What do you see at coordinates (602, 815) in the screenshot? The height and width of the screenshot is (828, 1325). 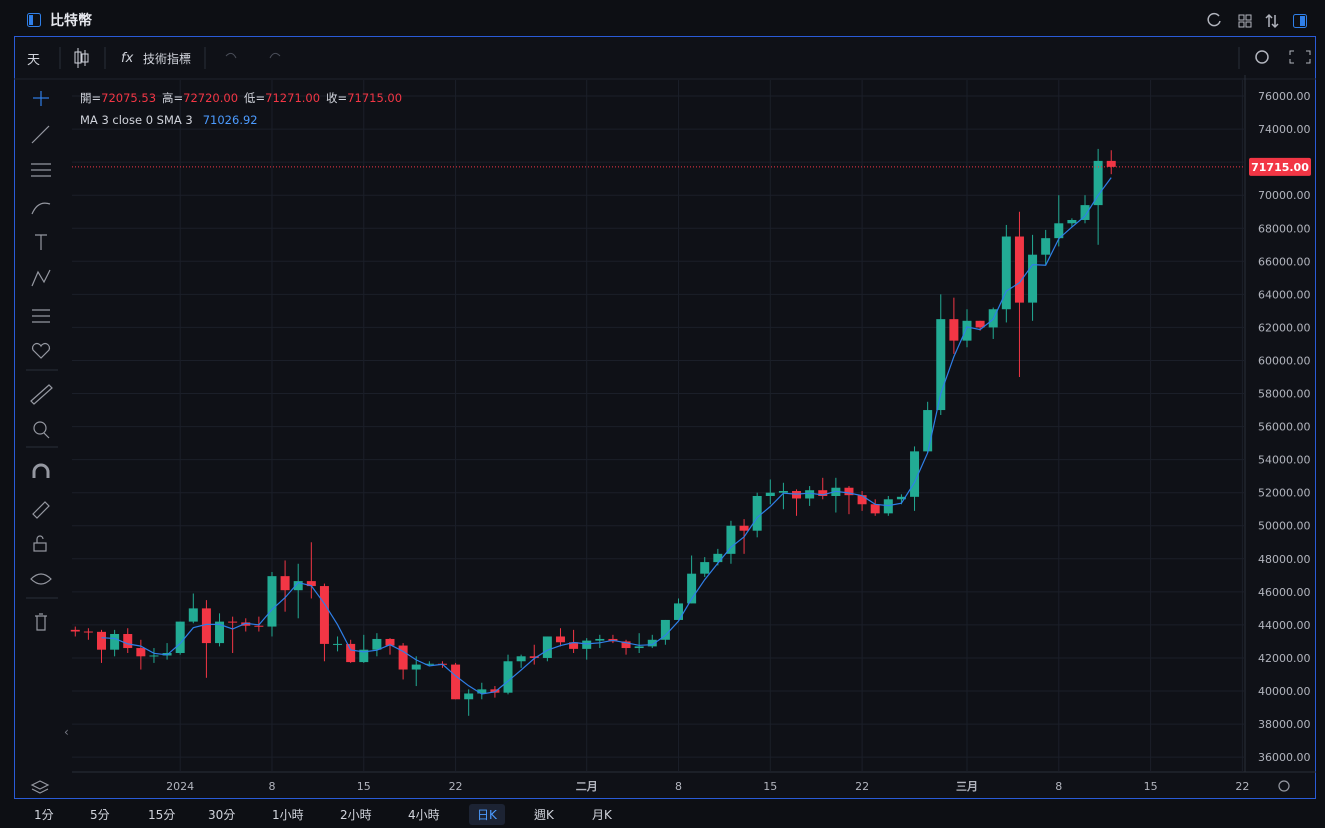 I see `timeframe-button: 月K` at bounding box center [602, 815].